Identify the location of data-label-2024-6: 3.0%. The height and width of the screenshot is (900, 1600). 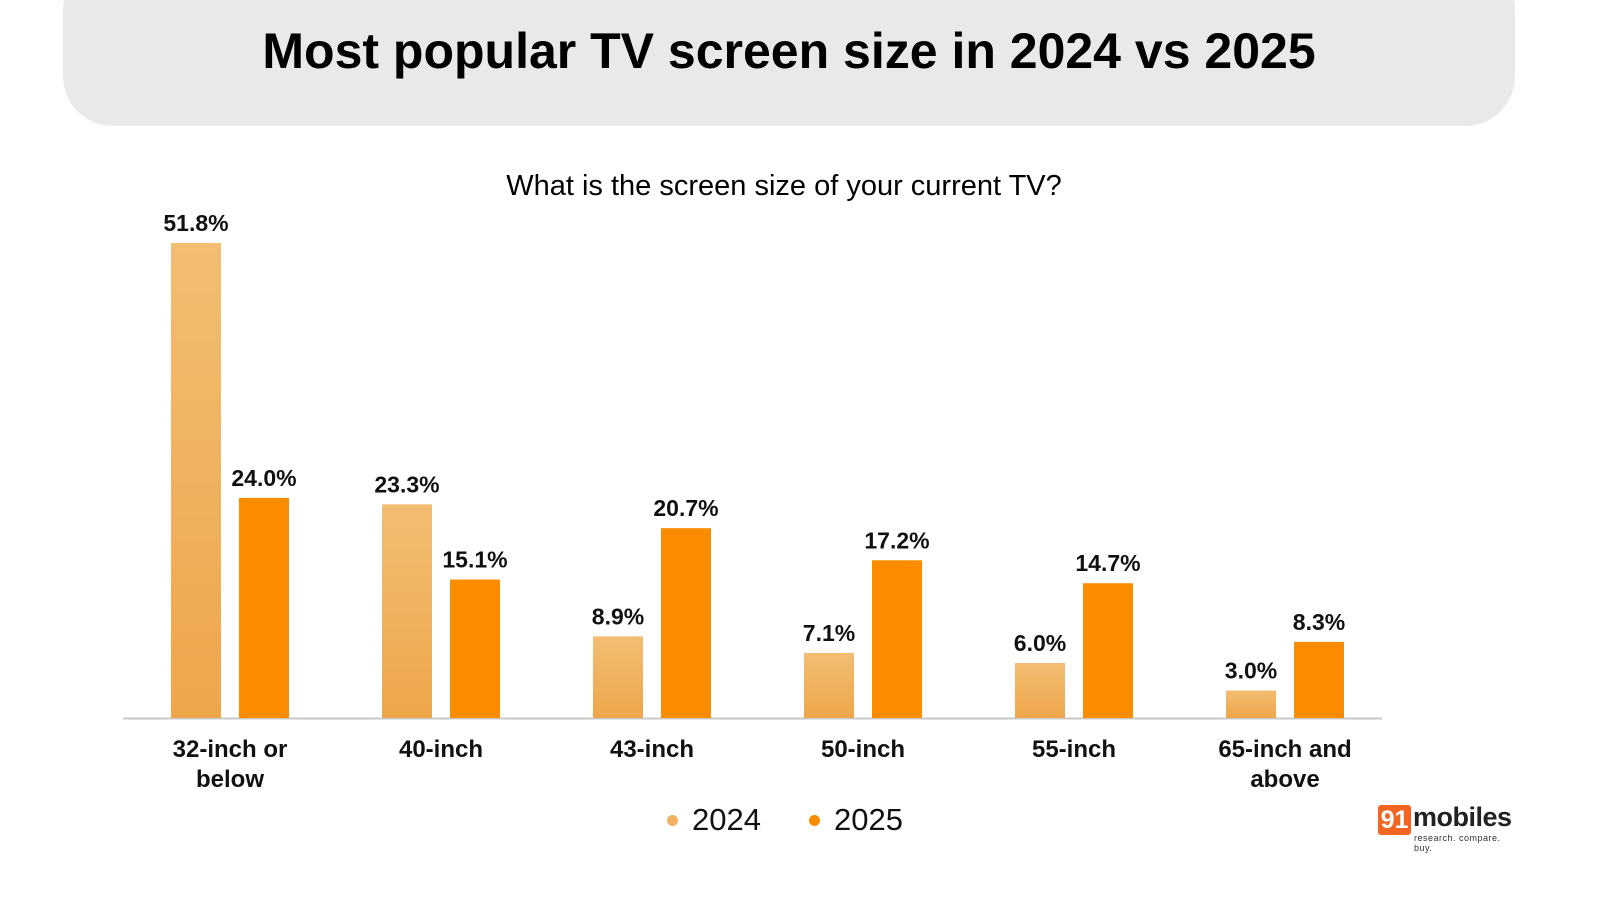
(1251, 670).